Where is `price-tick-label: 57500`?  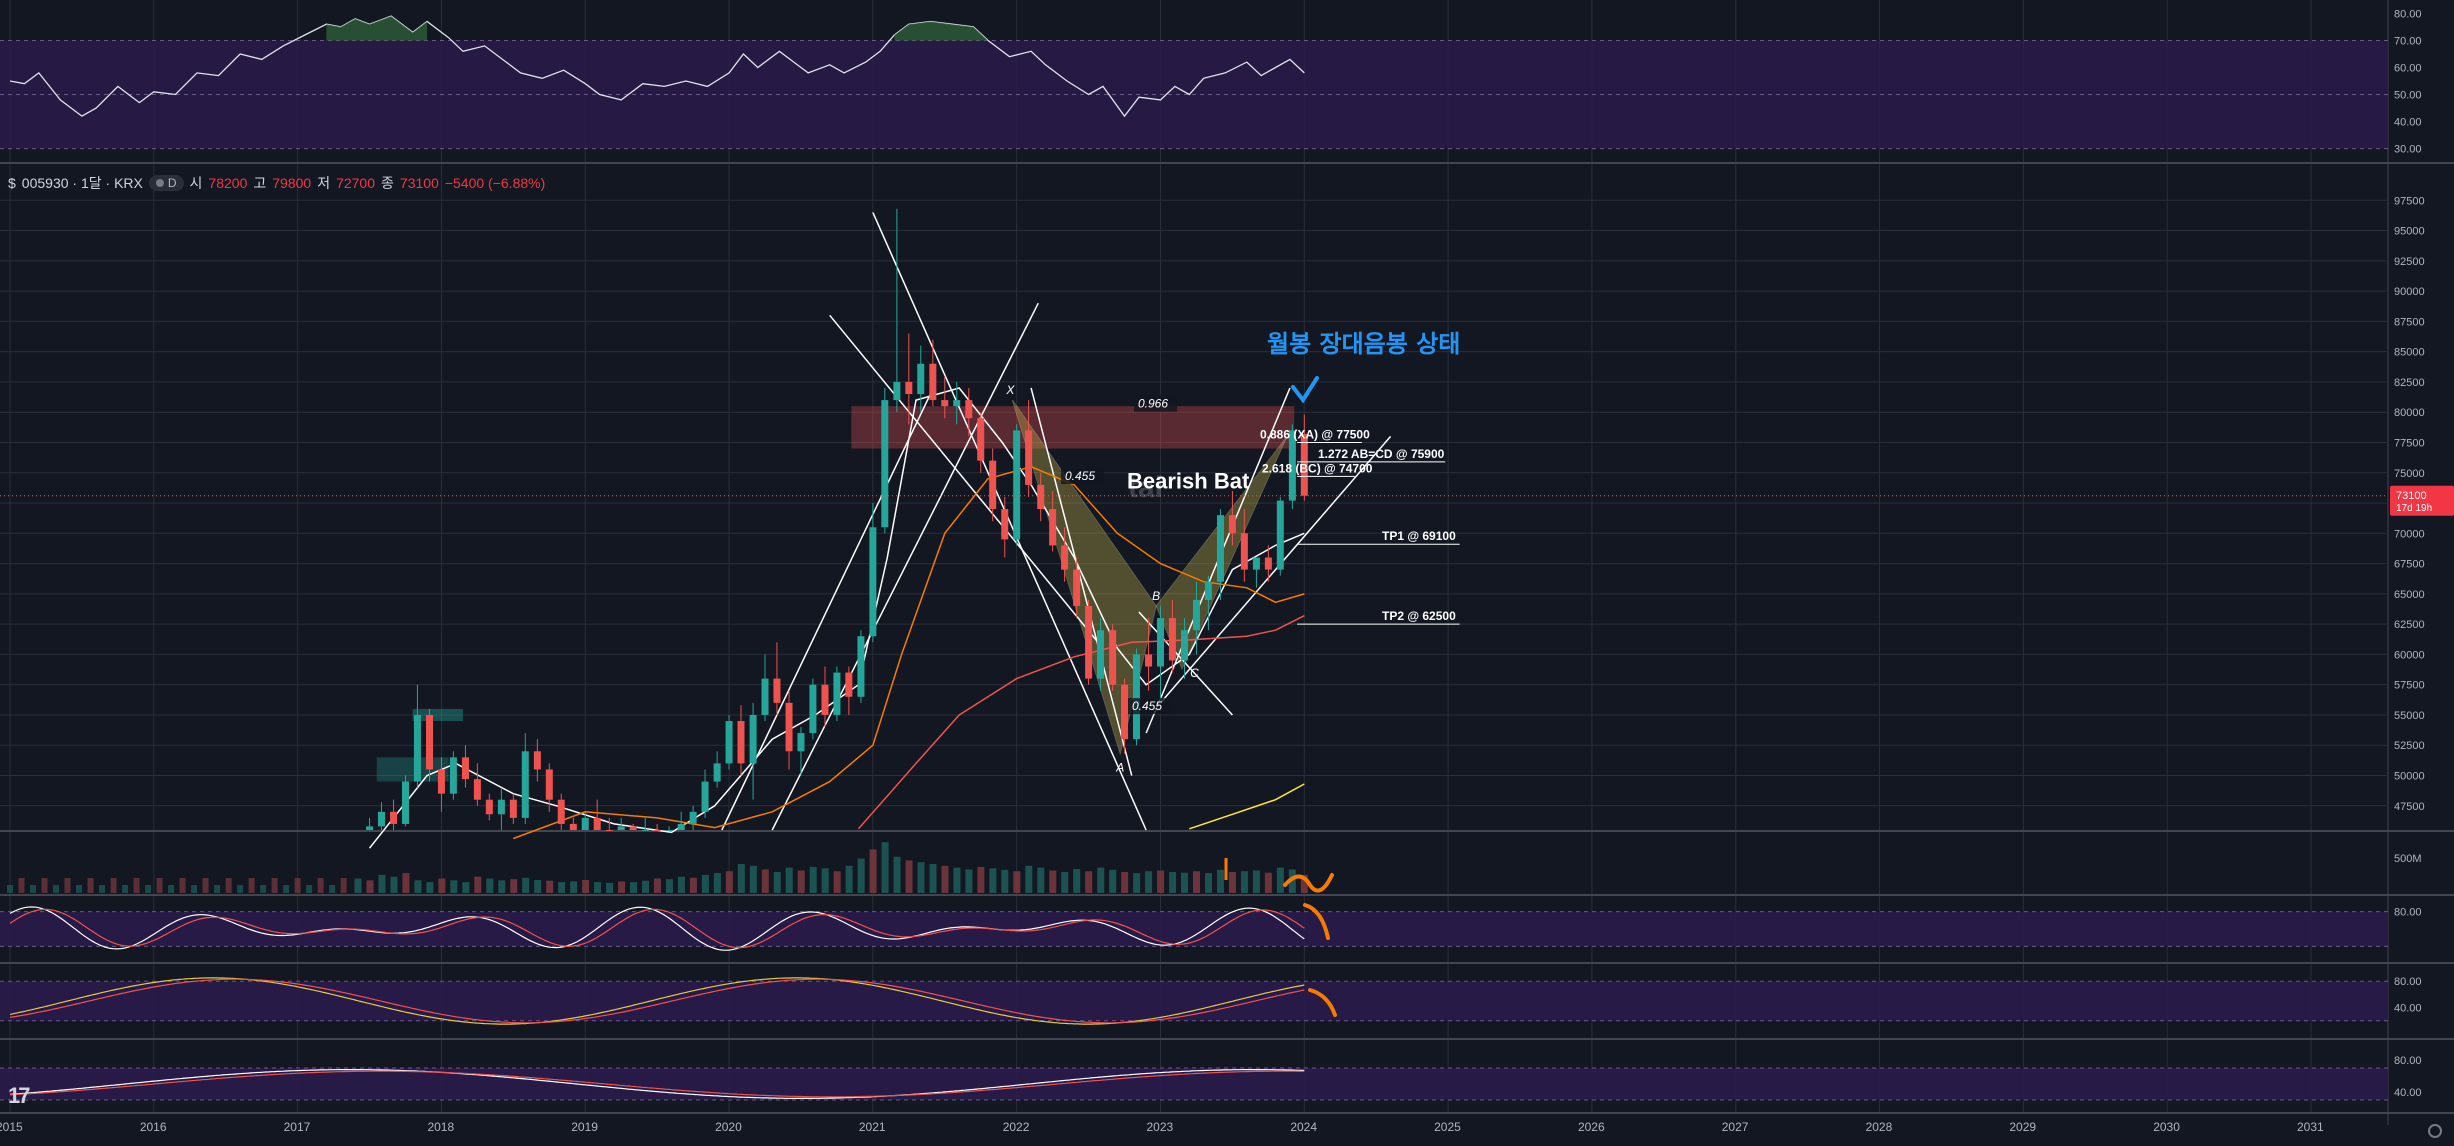 price-tick-label: 57500 is located at coordinates (2409, 686).